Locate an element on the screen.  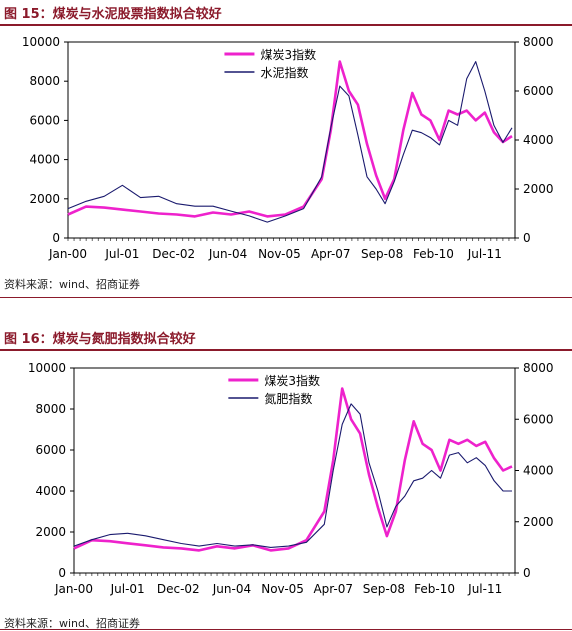
legend-label: 氮肥指数 is located at coordinates (288, 398).